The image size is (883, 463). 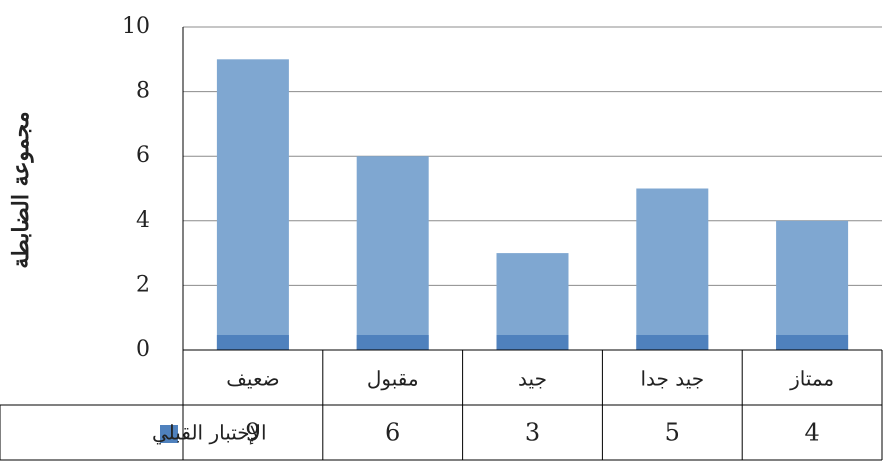 I want to click on y-tick-label: 10, so click(x=136, y=26).